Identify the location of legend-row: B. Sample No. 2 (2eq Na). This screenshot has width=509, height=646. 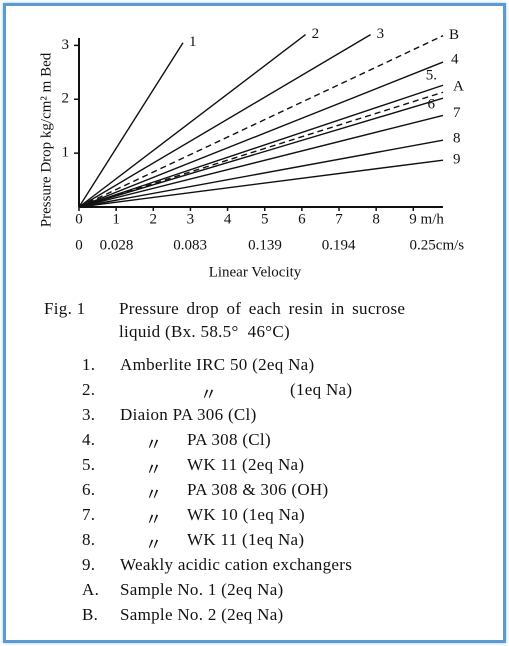
(250, 617).